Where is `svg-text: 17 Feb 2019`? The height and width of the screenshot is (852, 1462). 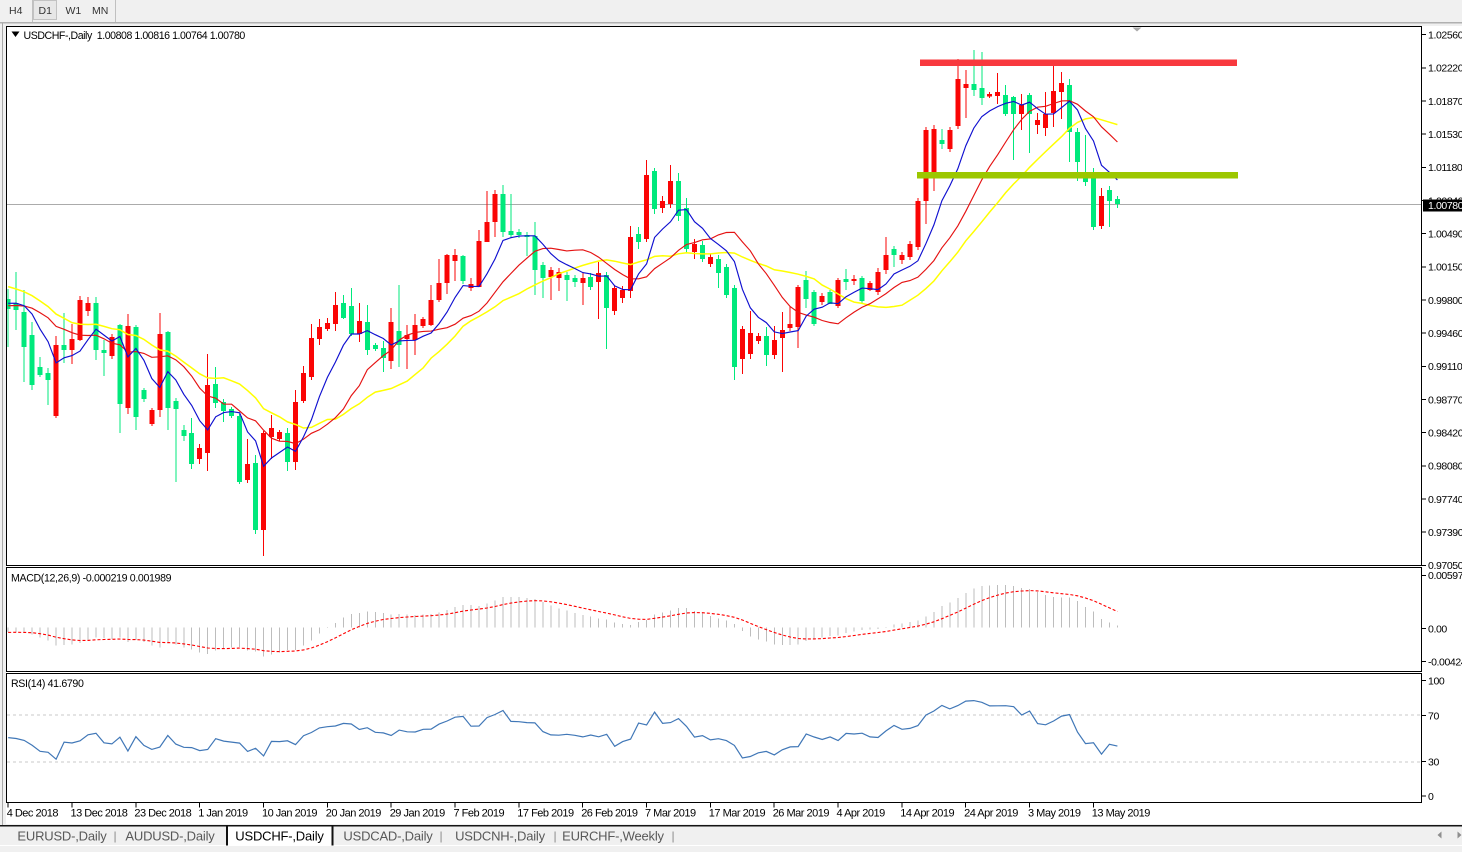
svg-text: 17 Feb 2019 is located at coordinates (545, 814).